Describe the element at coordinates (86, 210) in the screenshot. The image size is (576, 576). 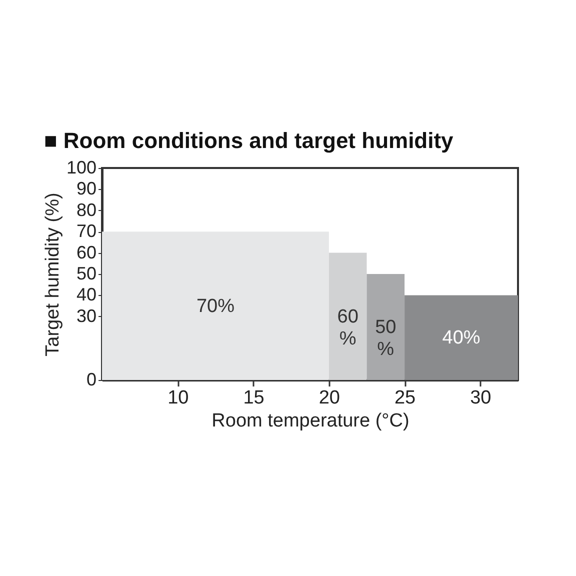
I see `y-tick-label: 80` at that location.